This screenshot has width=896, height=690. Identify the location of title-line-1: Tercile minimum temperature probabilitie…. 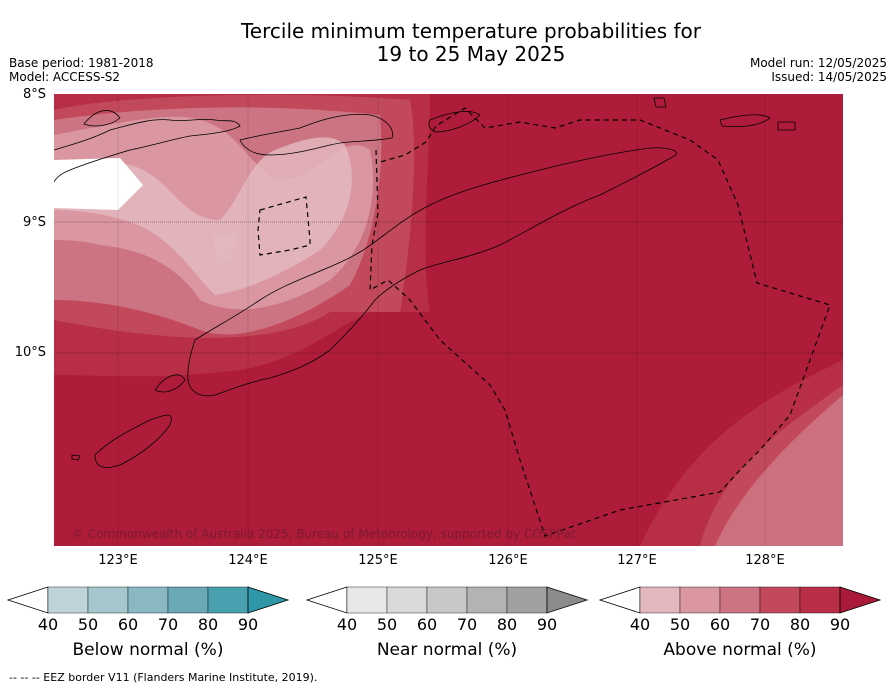
(471, 31).